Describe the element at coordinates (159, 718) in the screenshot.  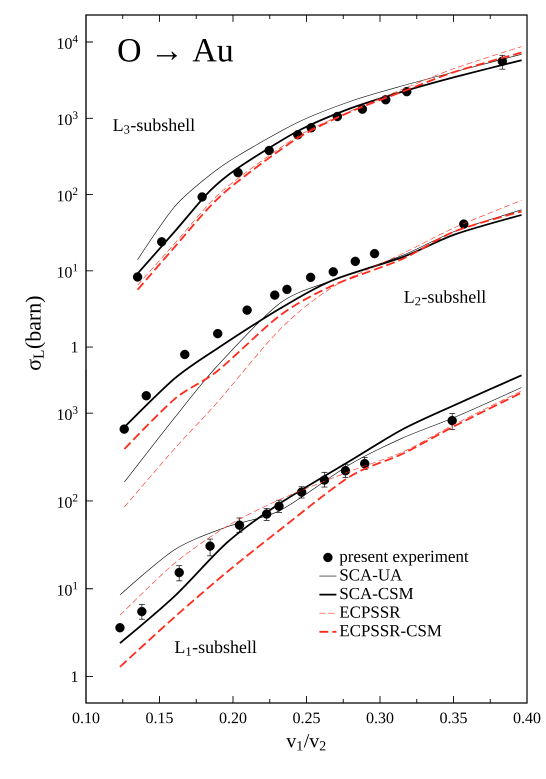
I see `x-tick-label: 0.15` at that location.